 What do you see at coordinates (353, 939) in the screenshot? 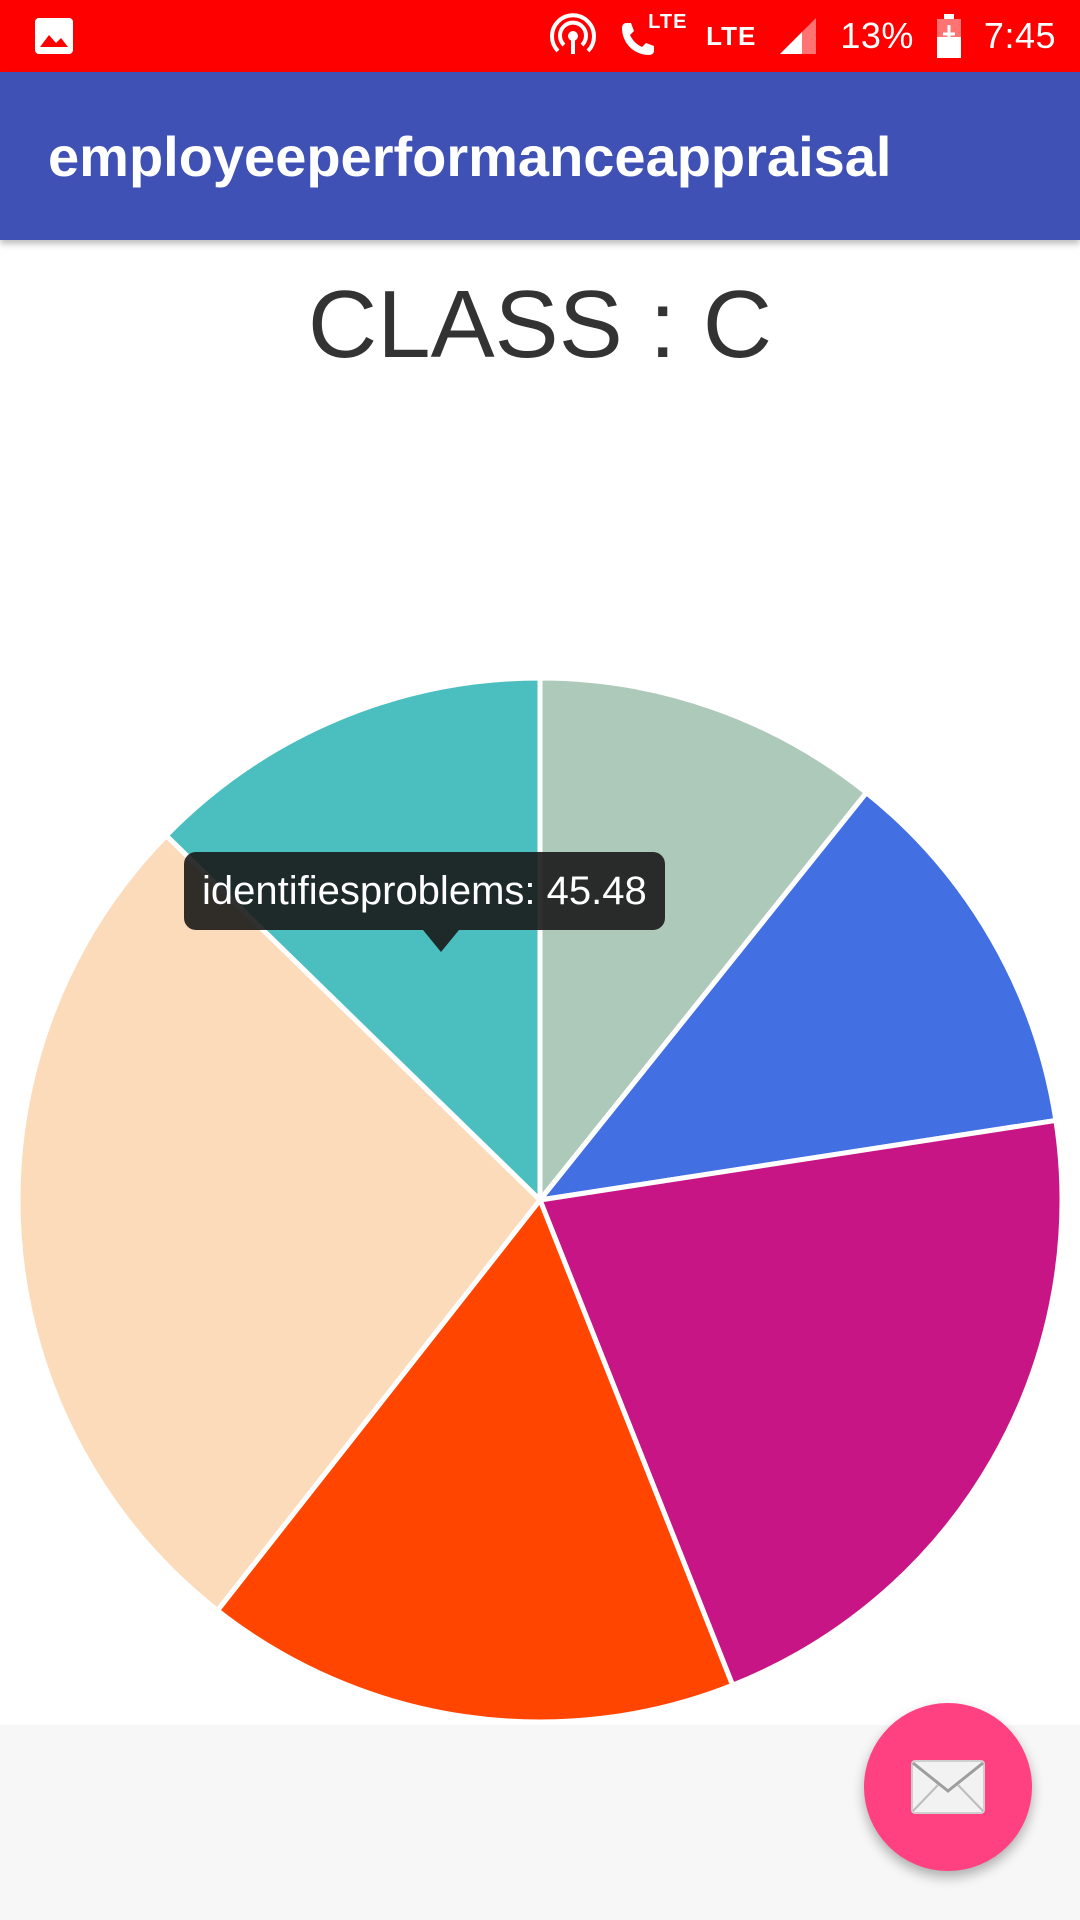
I see `pie-slice-identifiesproblems` at bounding box center [353, 939].